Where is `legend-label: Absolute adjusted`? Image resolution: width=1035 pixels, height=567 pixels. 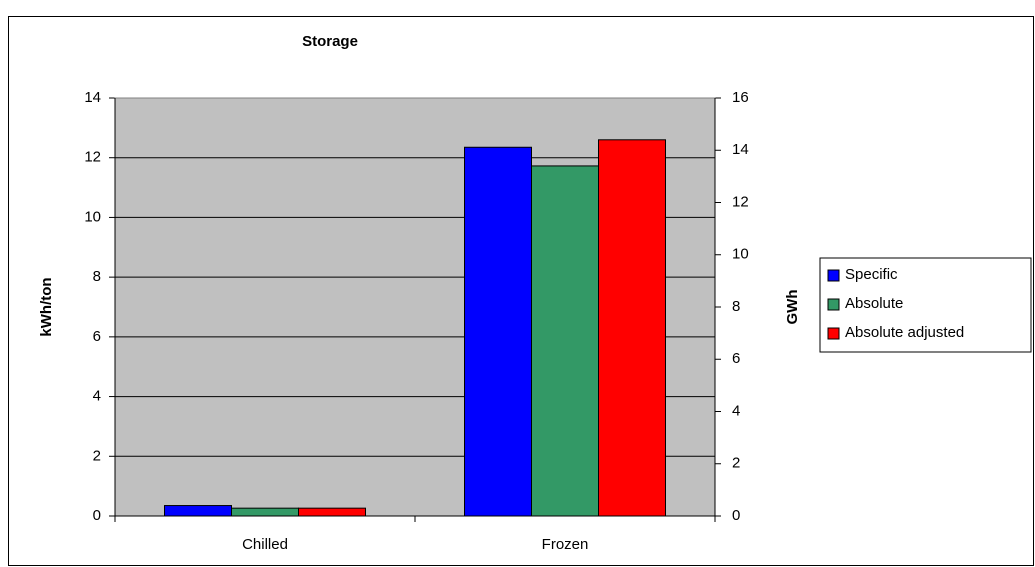
legend-label: Absolute adjusted is located at coordinates (904, 332).